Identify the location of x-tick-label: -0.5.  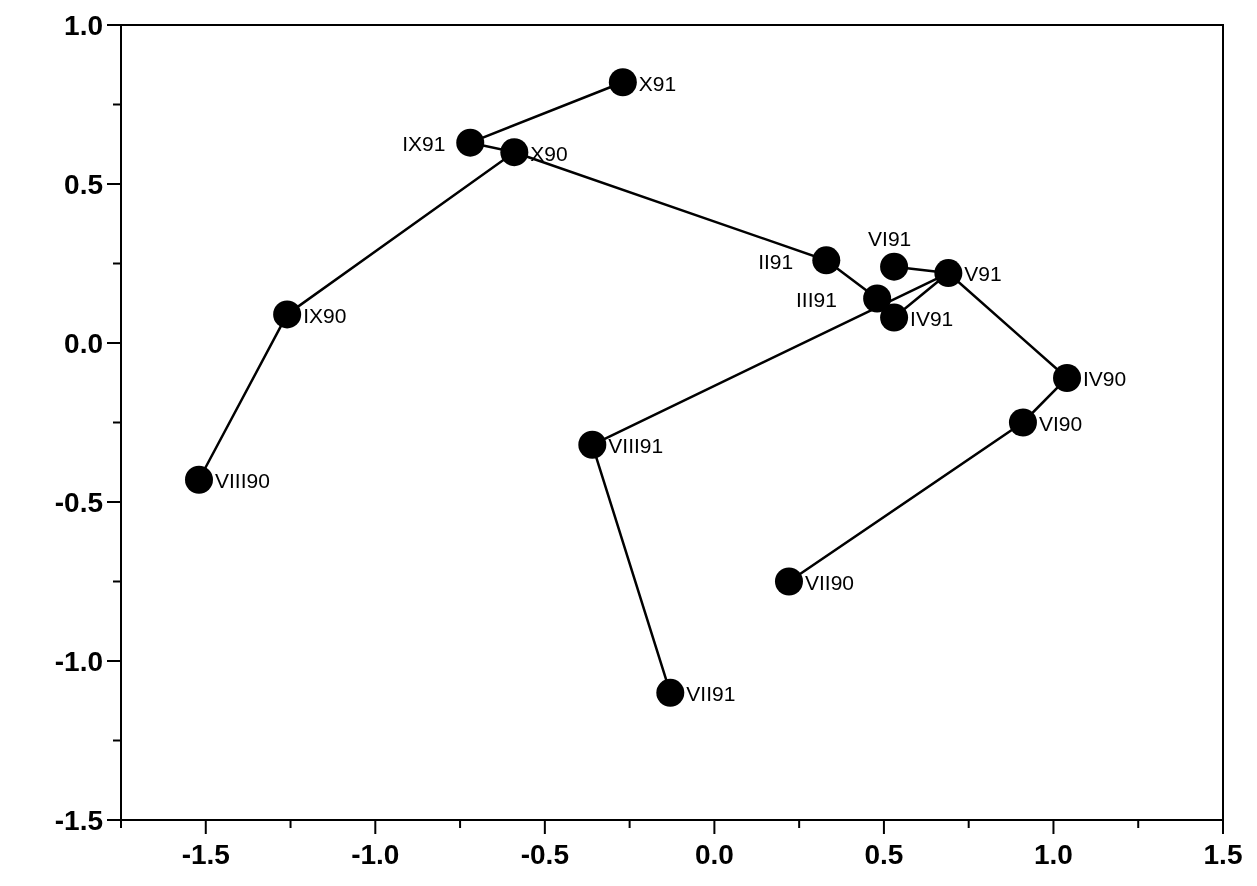
(544, 854).